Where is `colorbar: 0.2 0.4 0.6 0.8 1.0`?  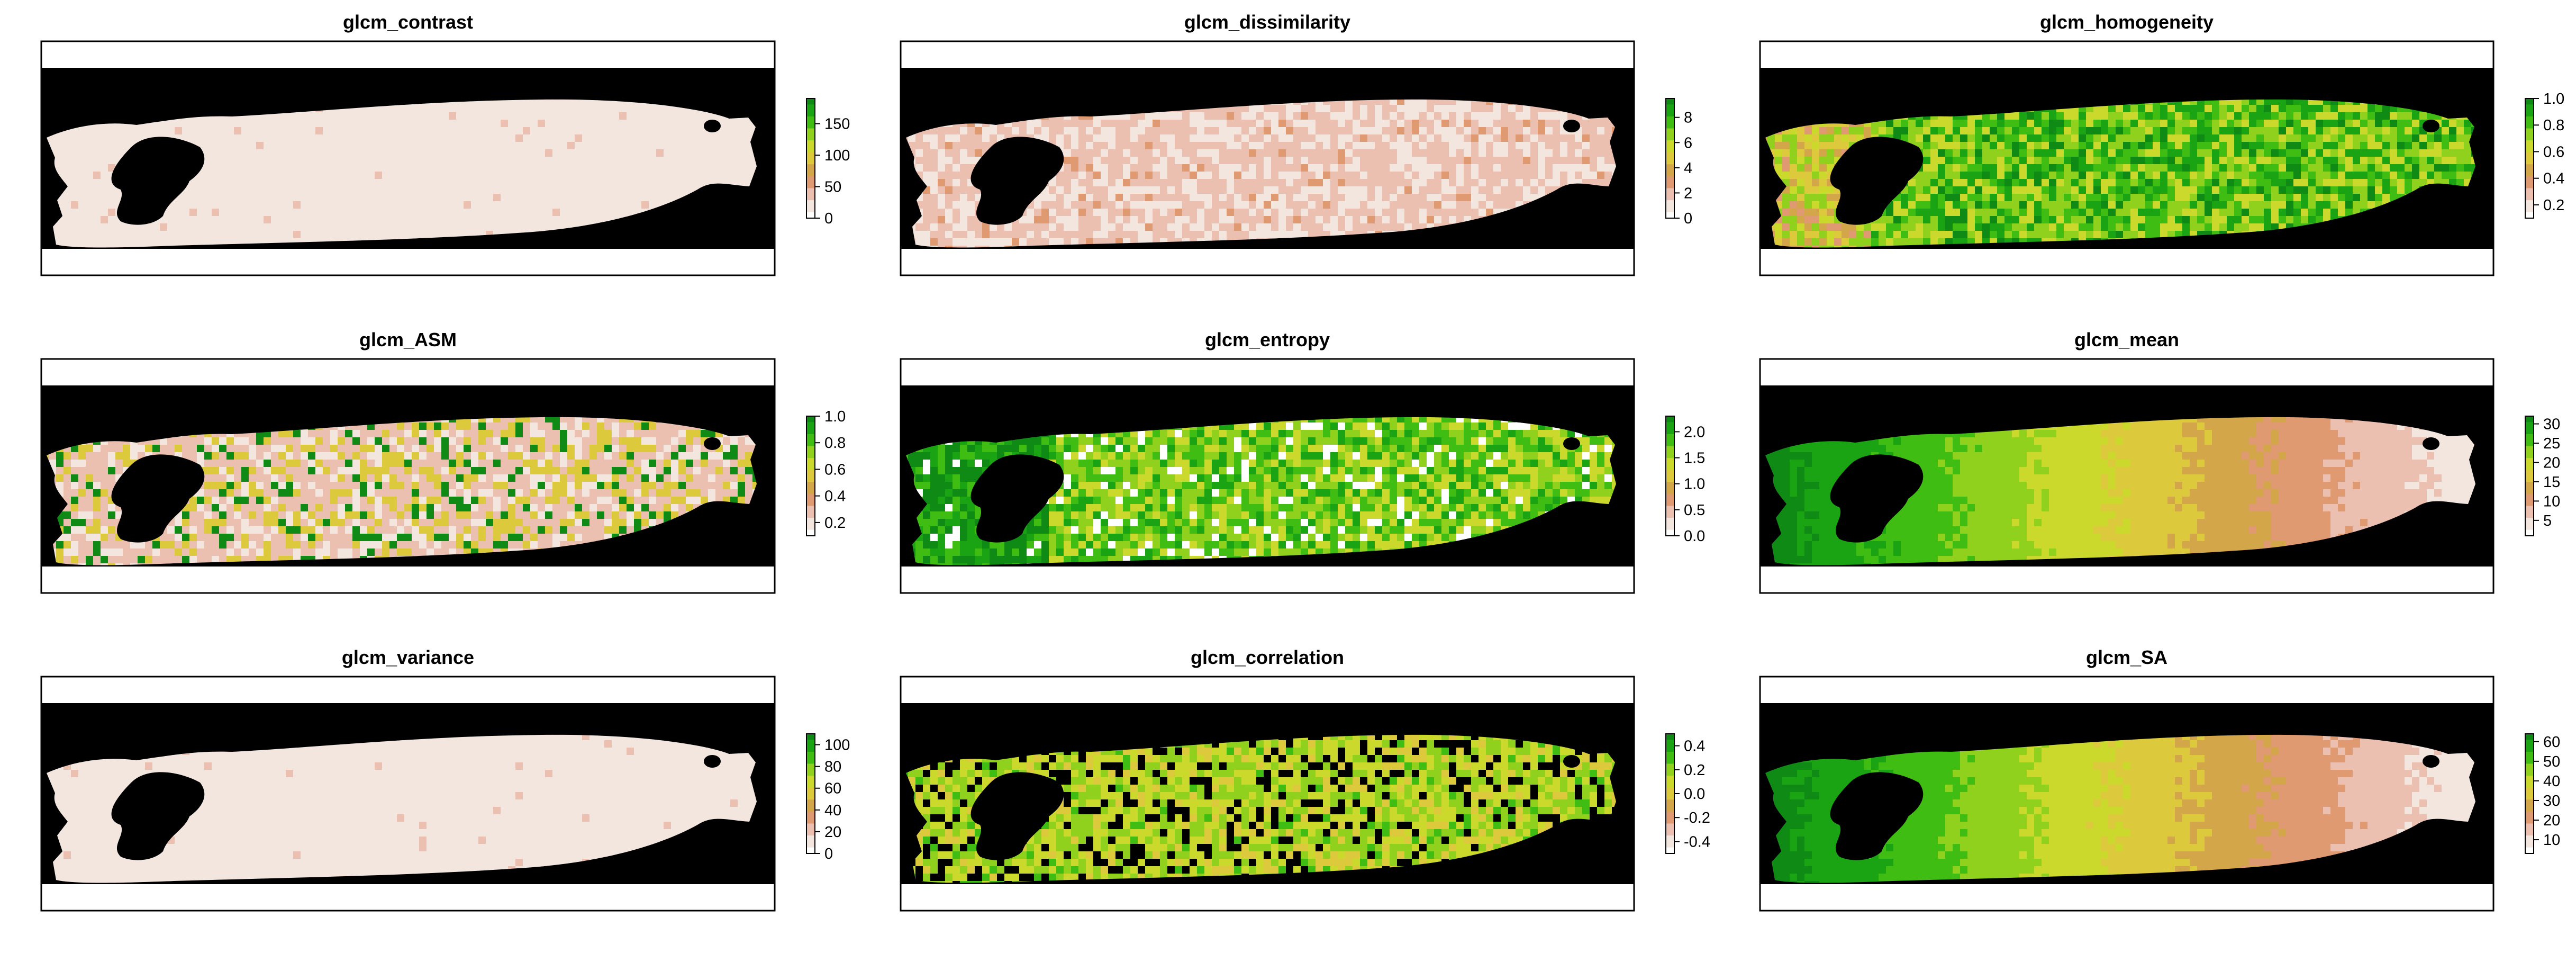 colorbar: 0.2 0.4 0.6 0.8 1.0 is located at coordinates (826, 472).